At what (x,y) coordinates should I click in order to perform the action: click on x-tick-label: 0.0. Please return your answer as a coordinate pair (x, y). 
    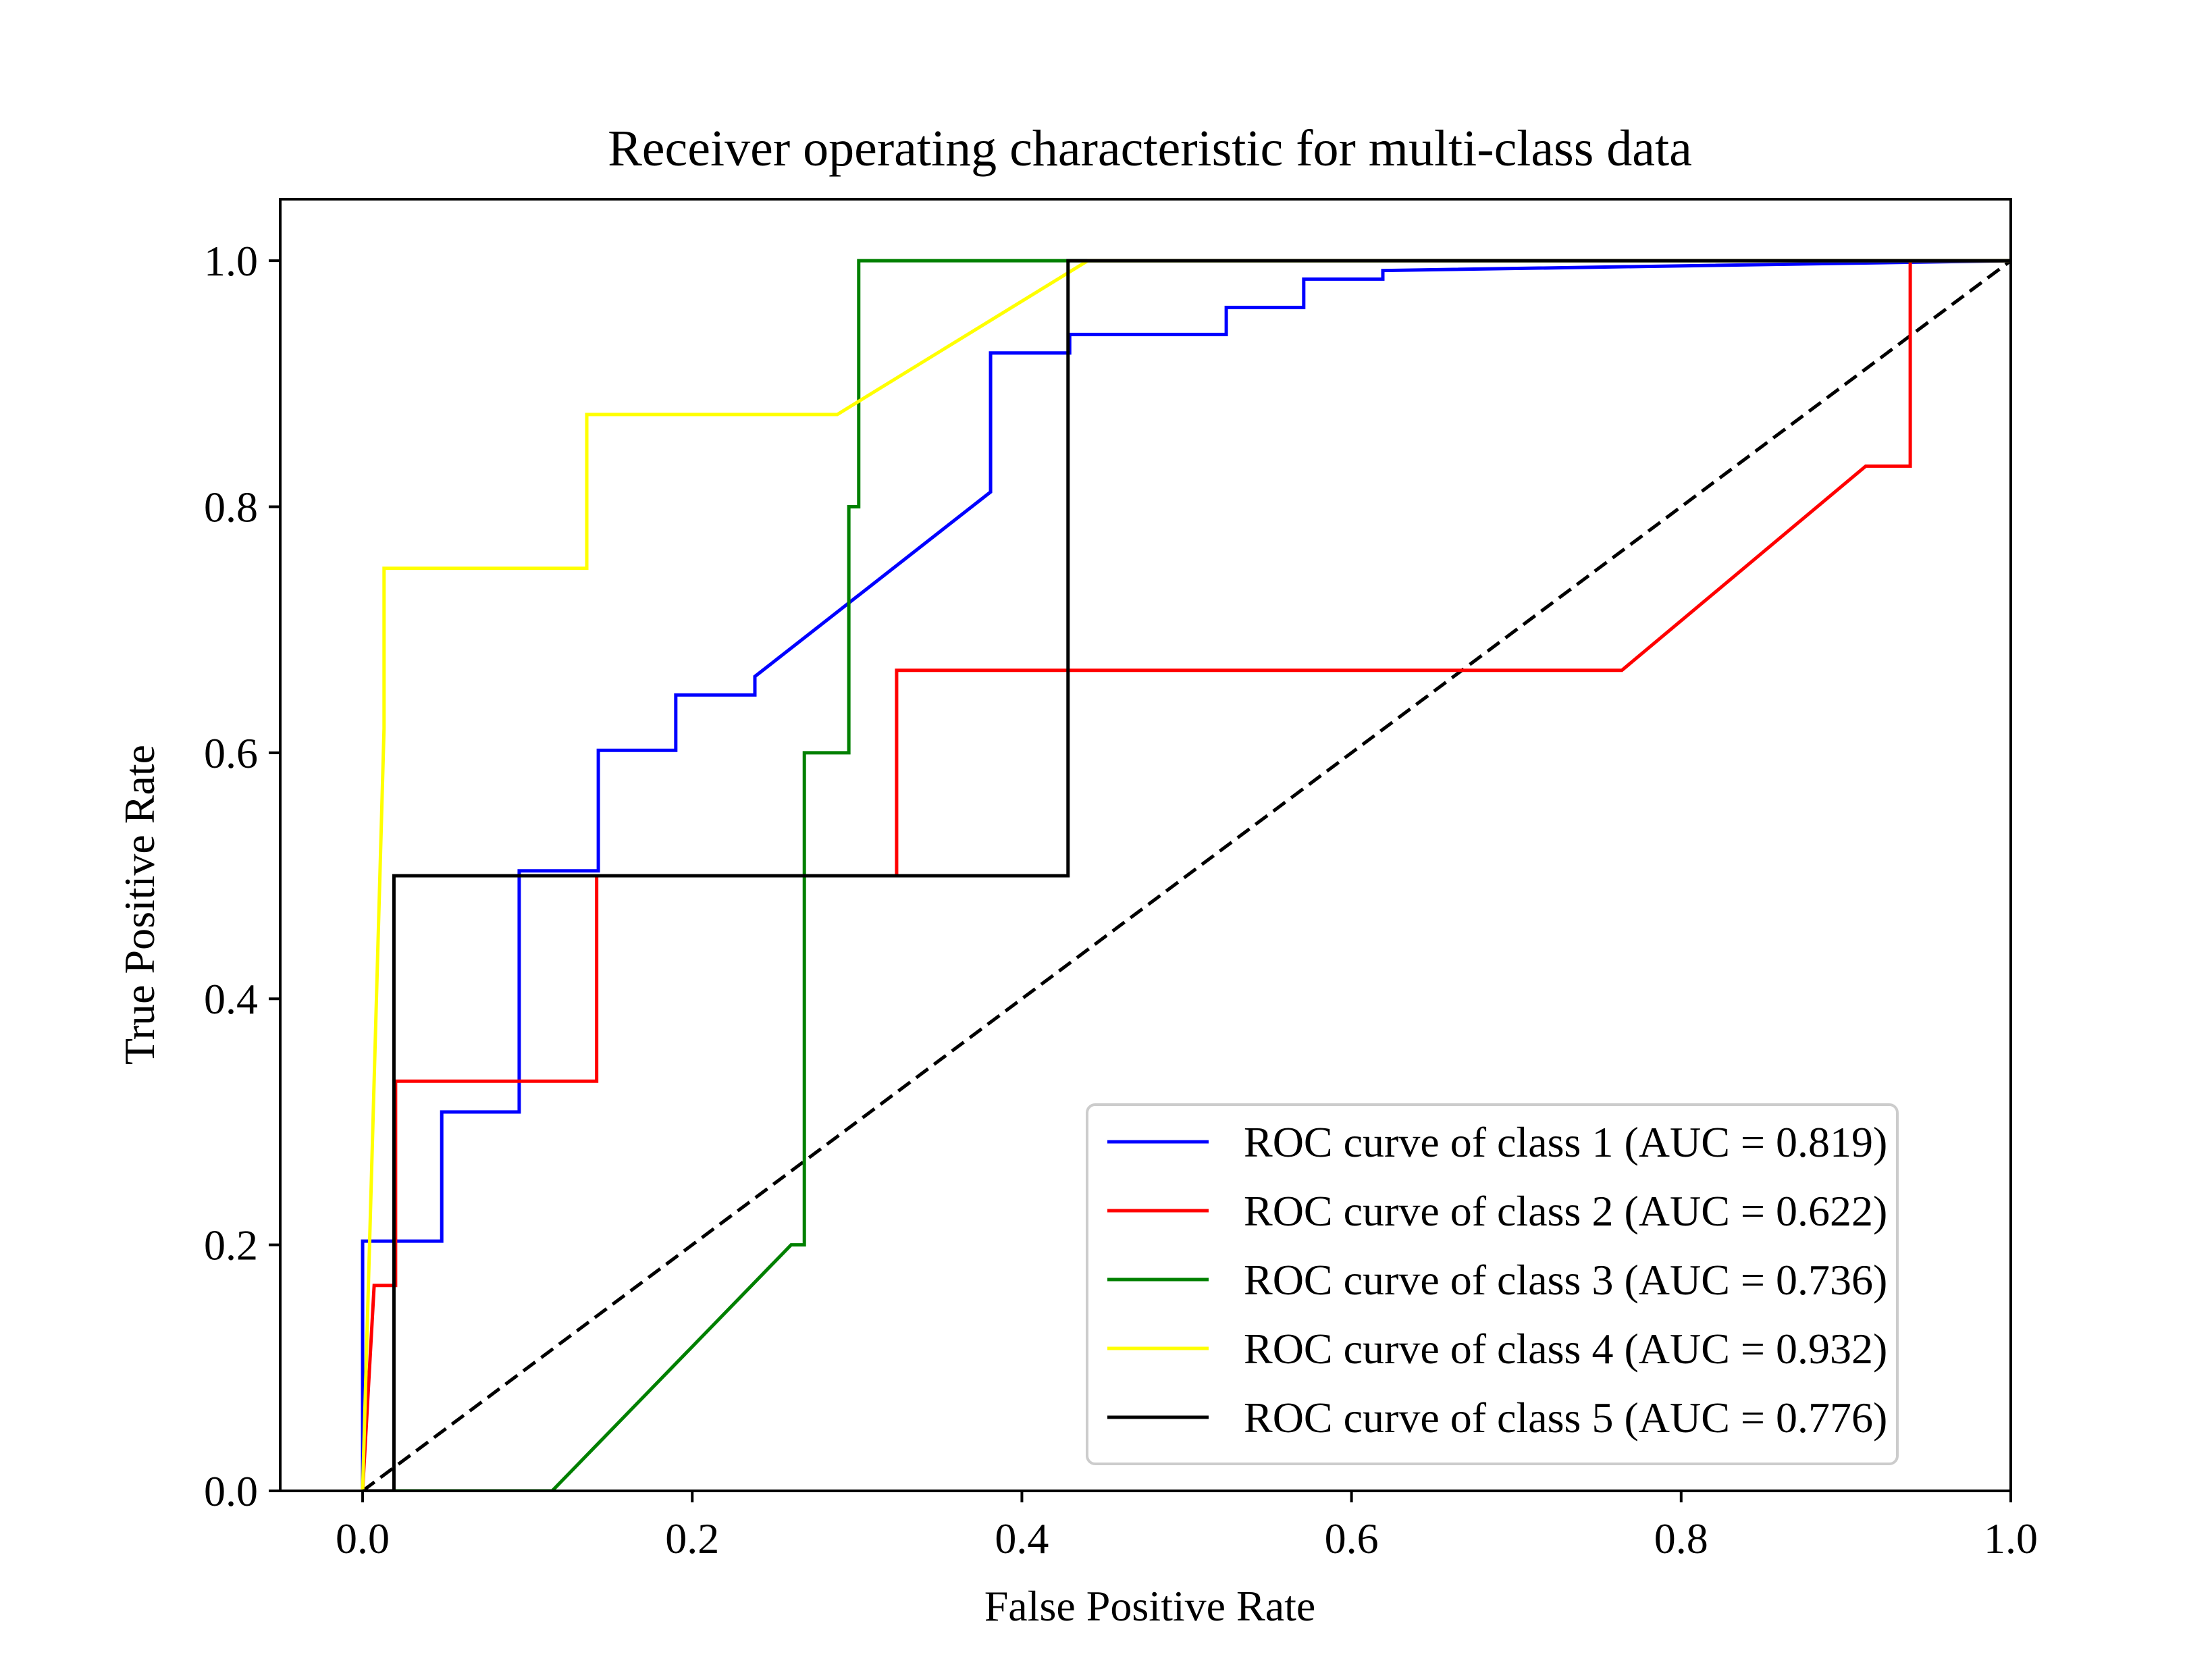
    Looking at the image, I should click on (363, 1538).